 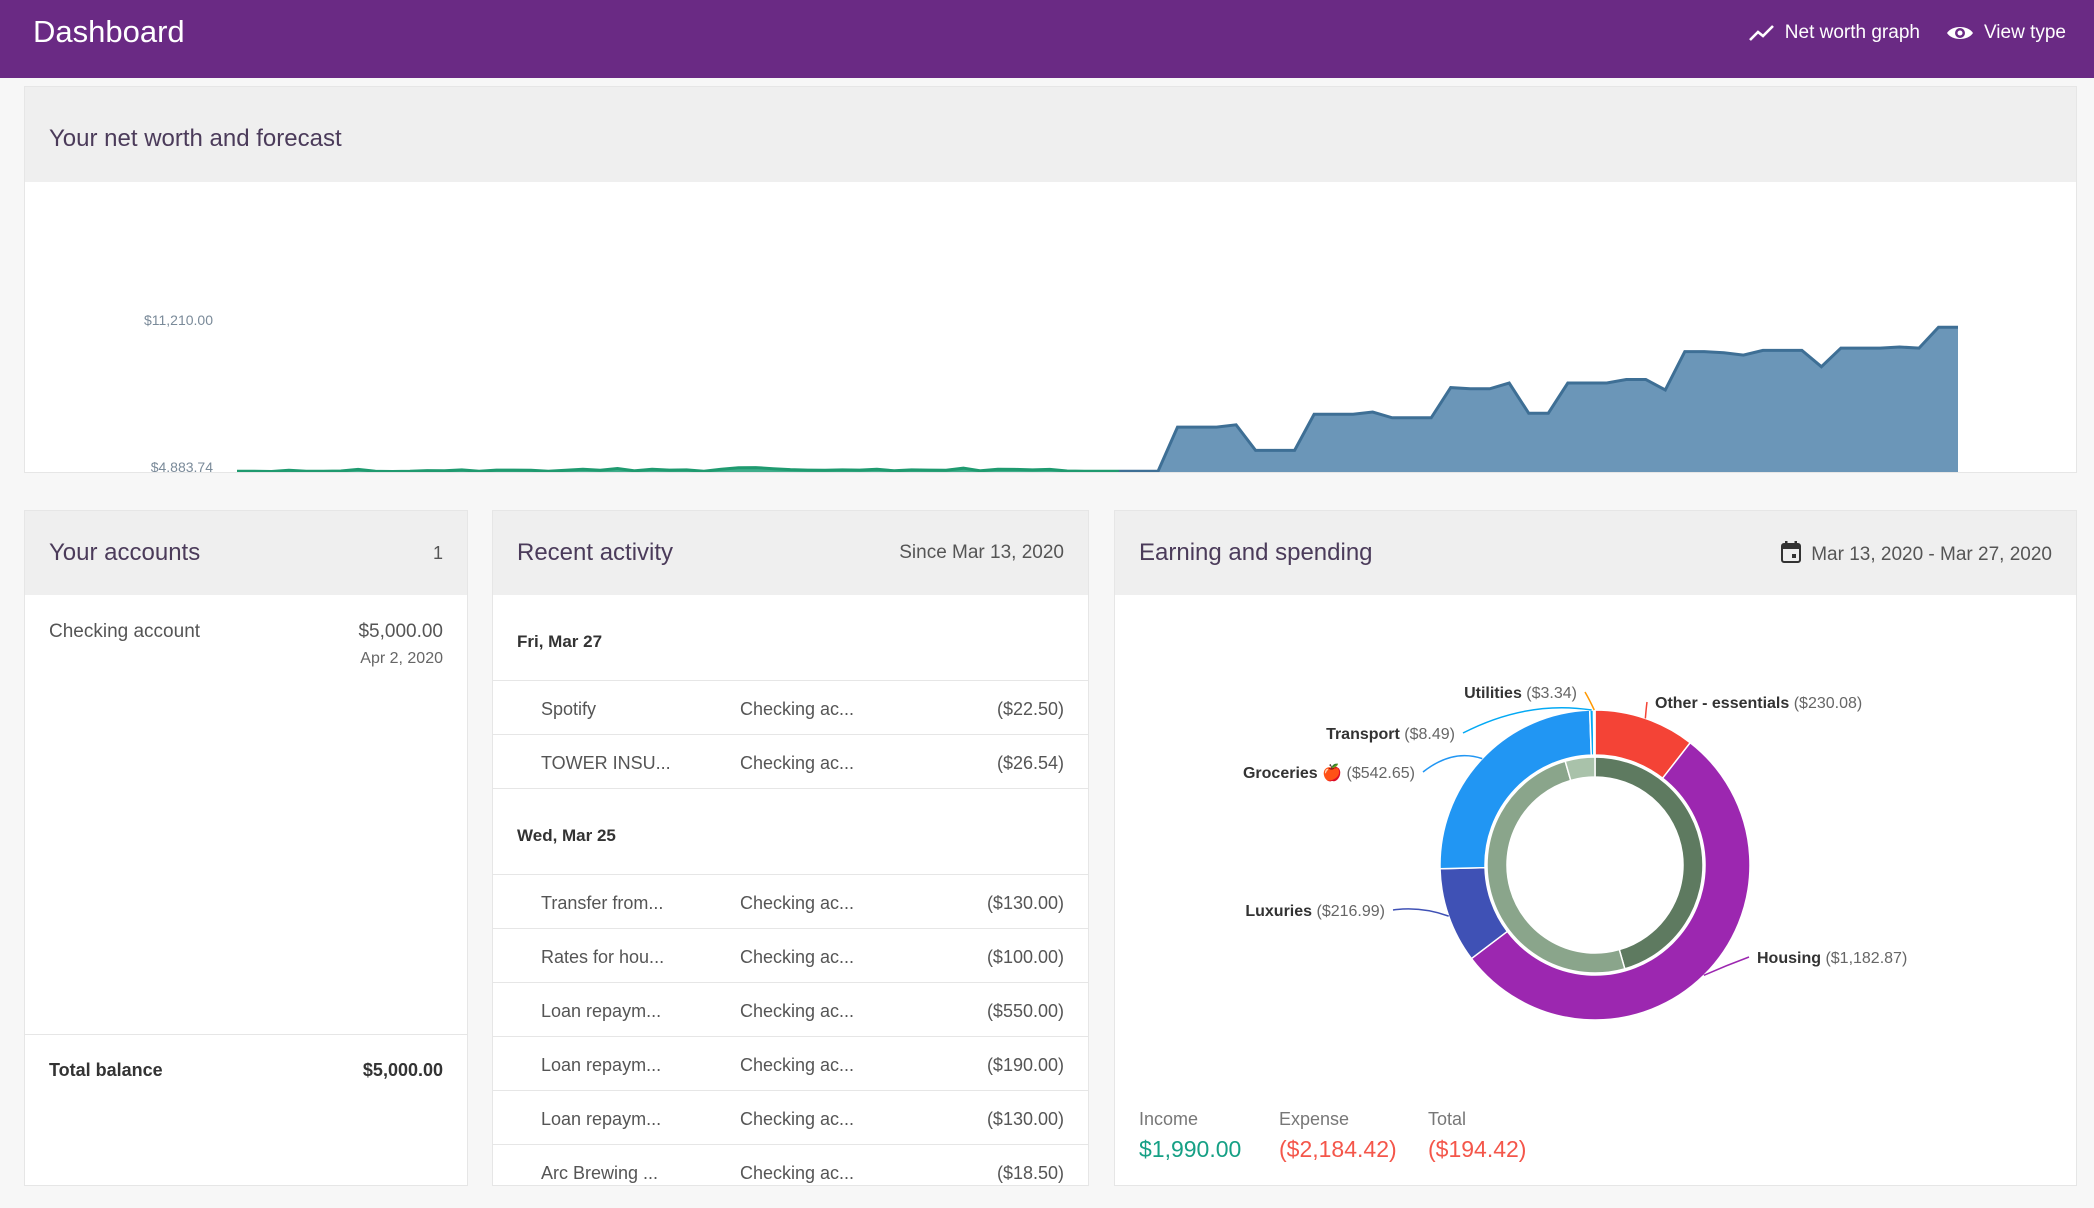 I want to click on header-actions: Net worth graph View type, so click(x=1907, y=33).